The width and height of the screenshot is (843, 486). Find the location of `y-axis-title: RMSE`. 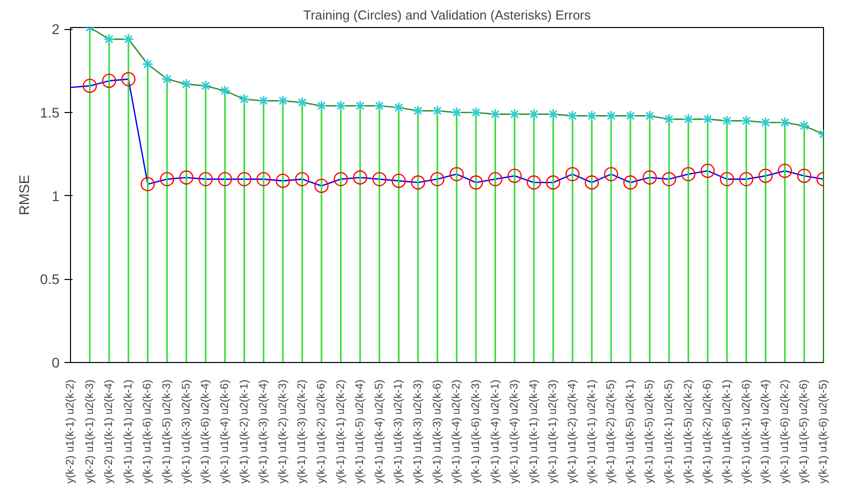

y-axis-title: RMSE is located at coordinates (24, 195).